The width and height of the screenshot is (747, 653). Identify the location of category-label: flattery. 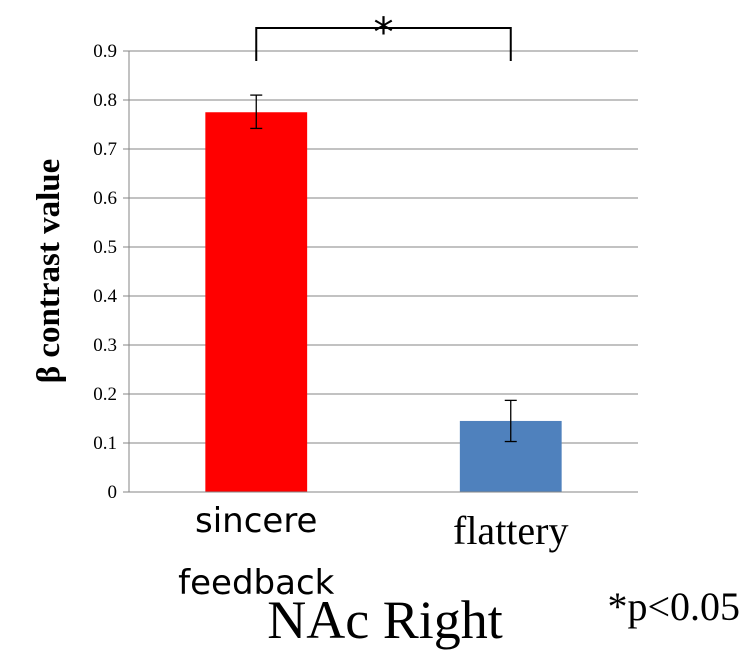
(511, 530).